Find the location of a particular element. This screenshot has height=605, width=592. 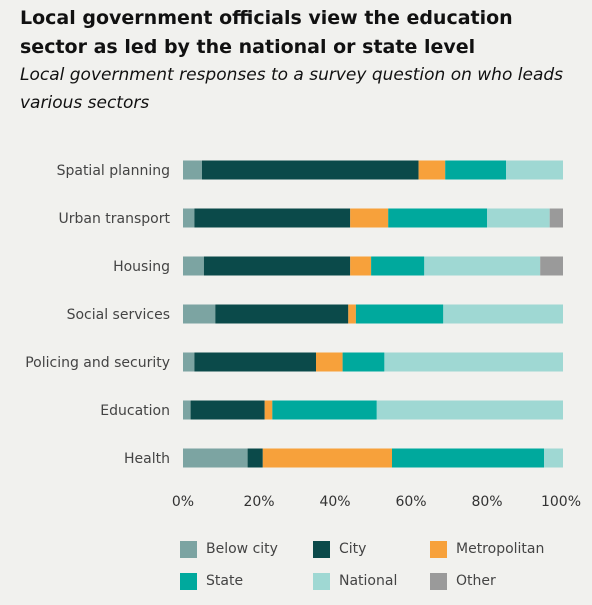

x-tick-label: 40% is located at coordinates (334, 502).